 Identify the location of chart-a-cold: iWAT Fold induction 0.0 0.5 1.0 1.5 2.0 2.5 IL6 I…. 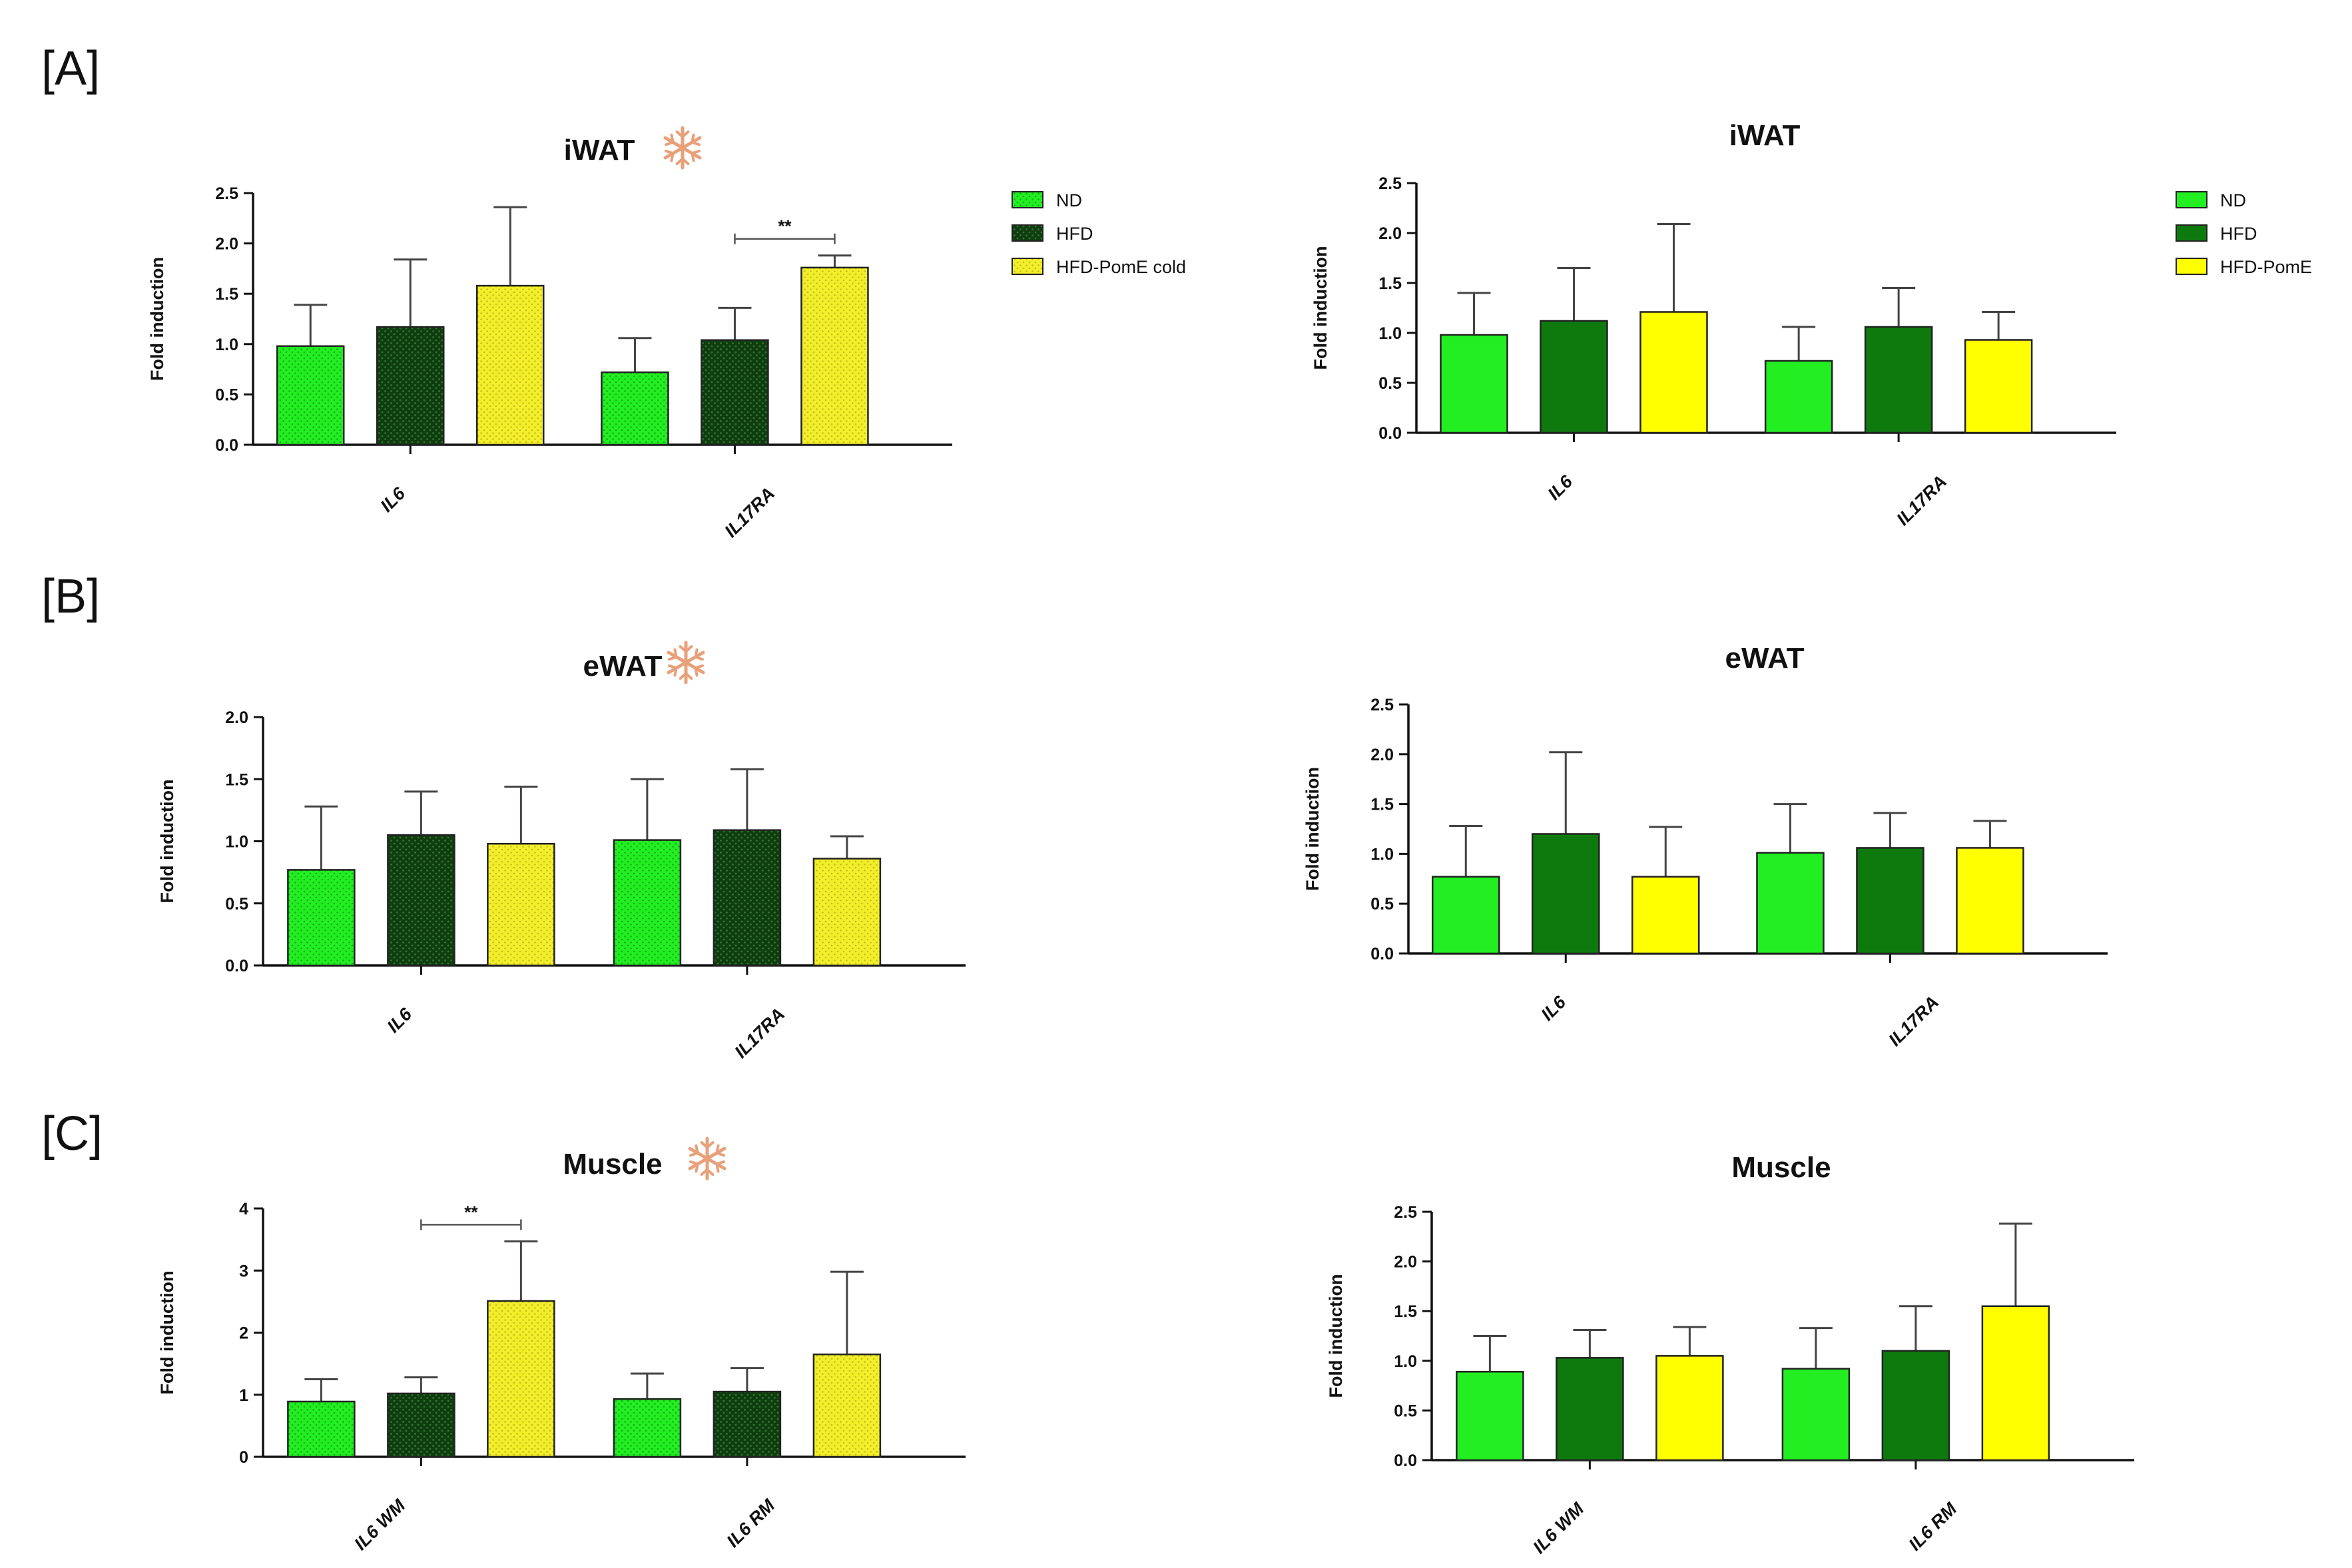
(667, 333).